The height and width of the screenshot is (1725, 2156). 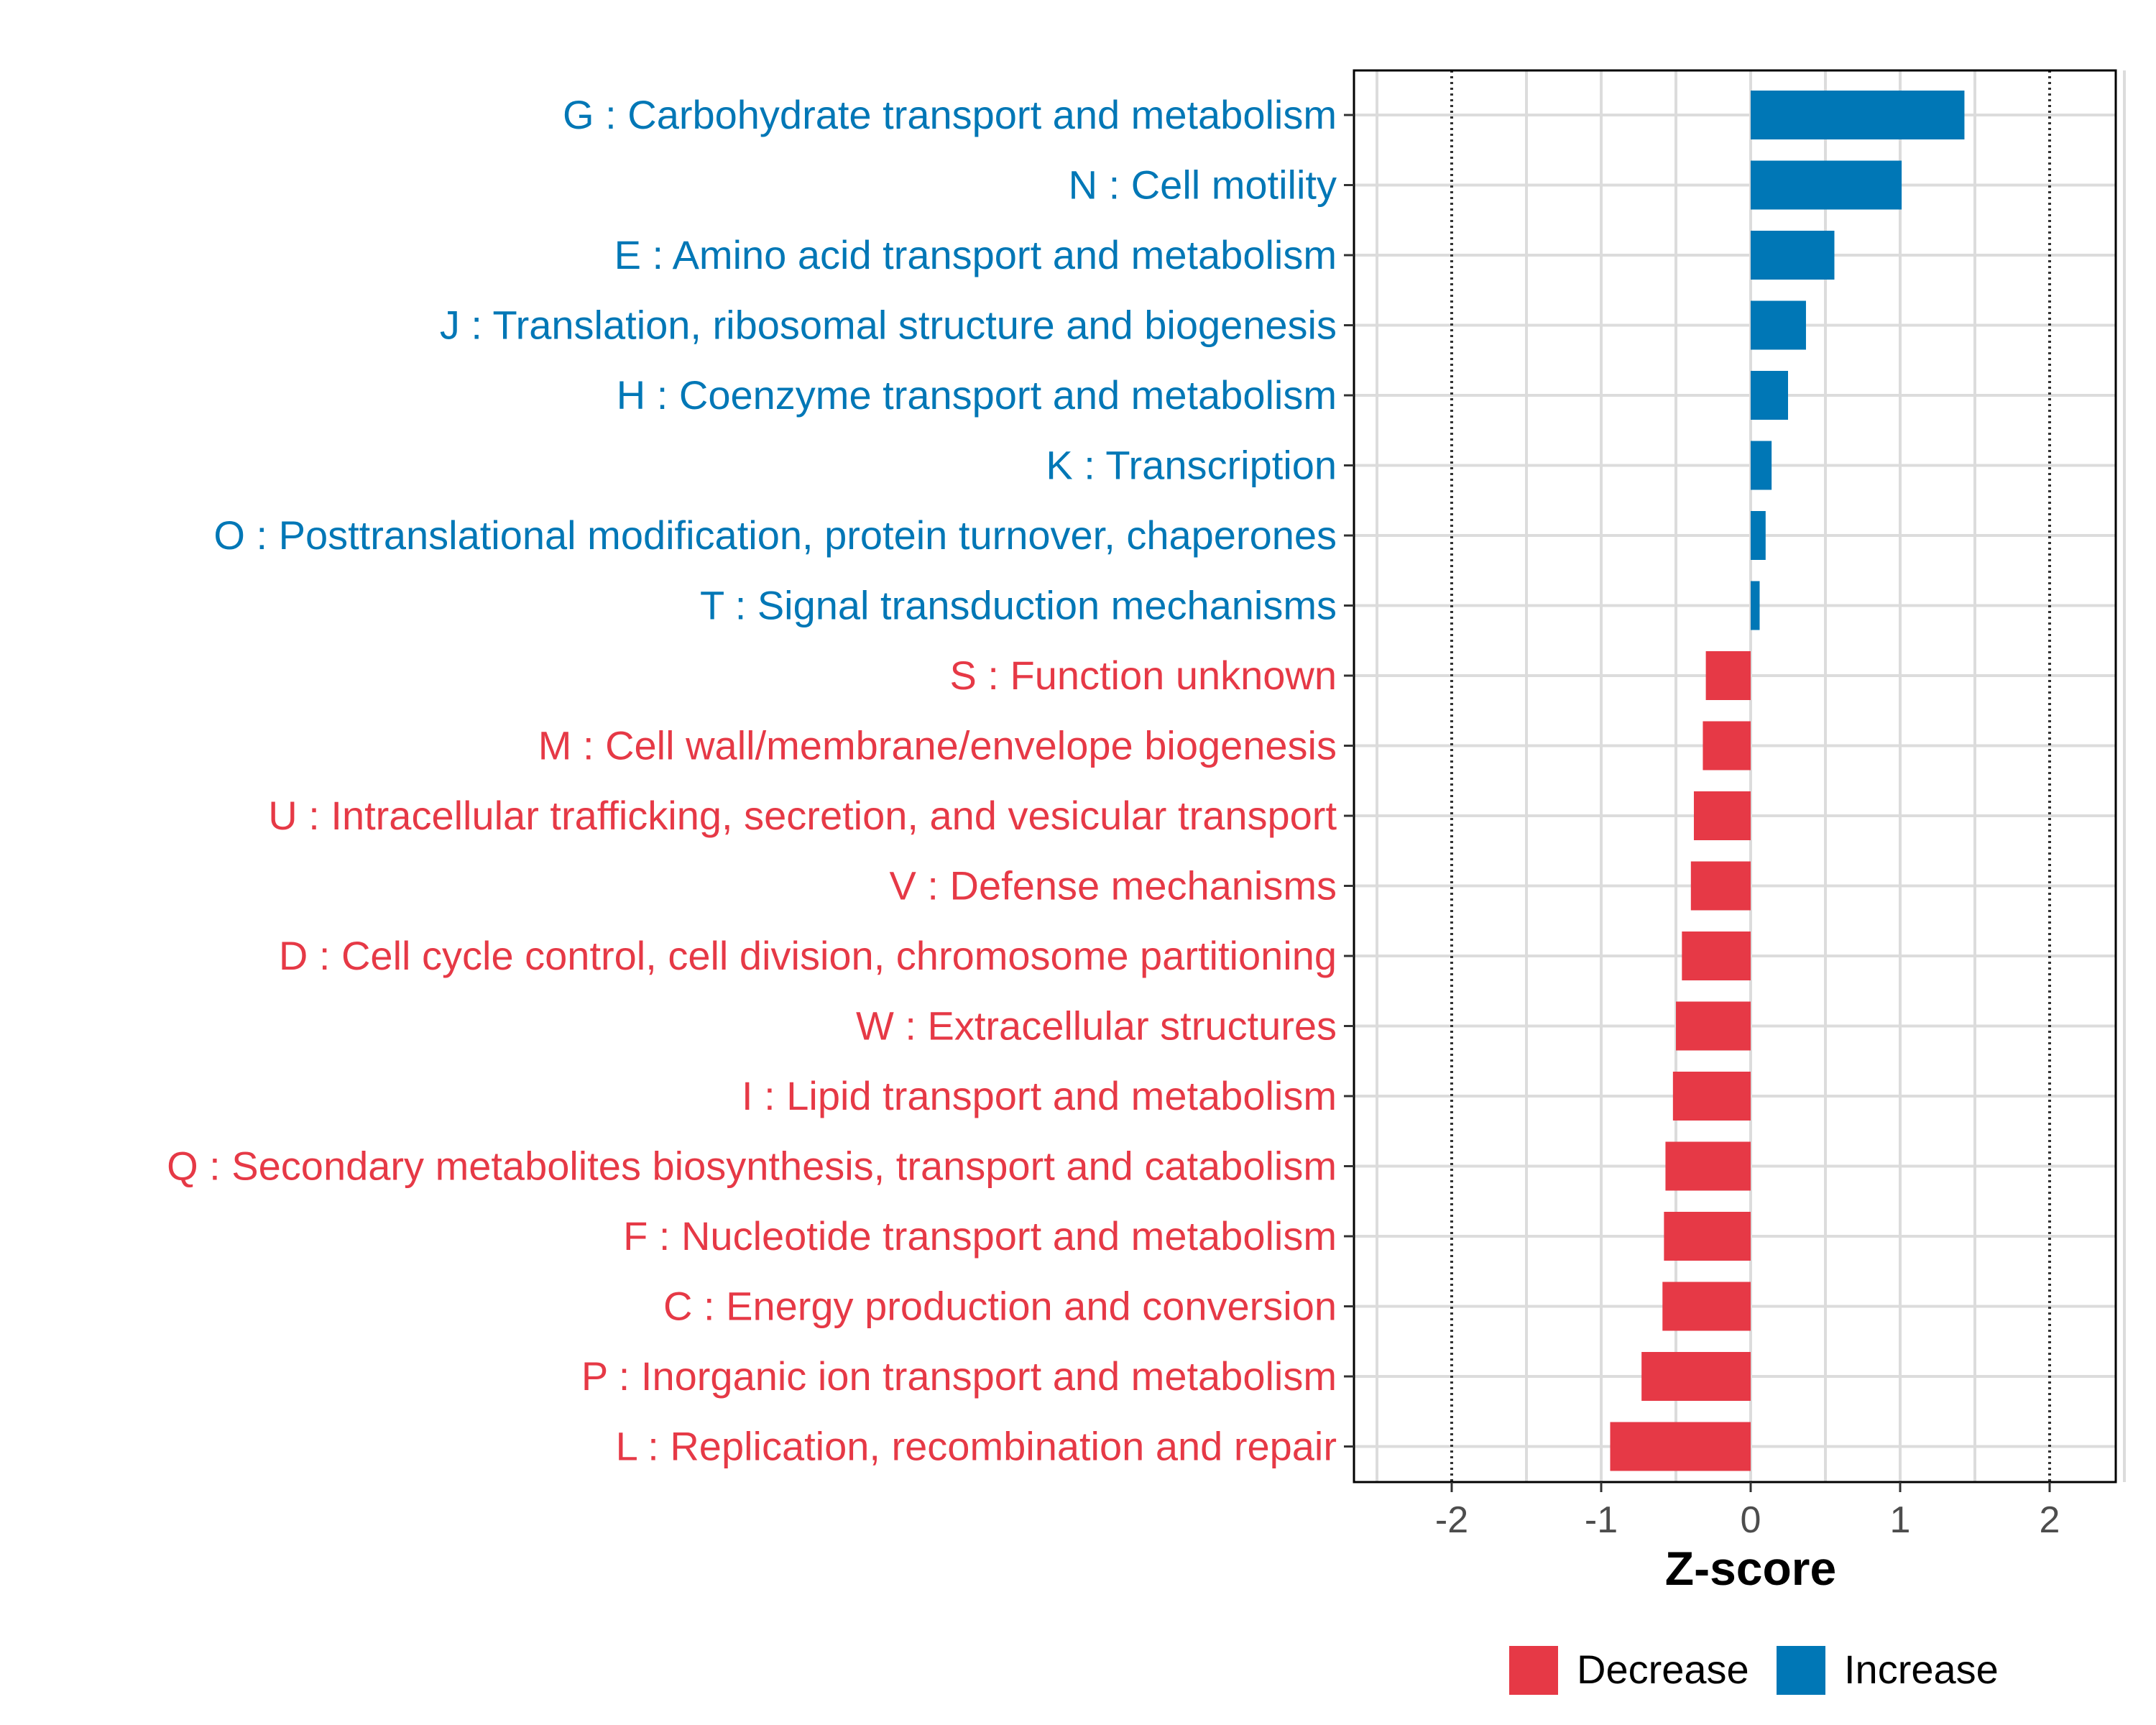 I want to click on category-label: K : Transcription, so click(x=1191, y=465).